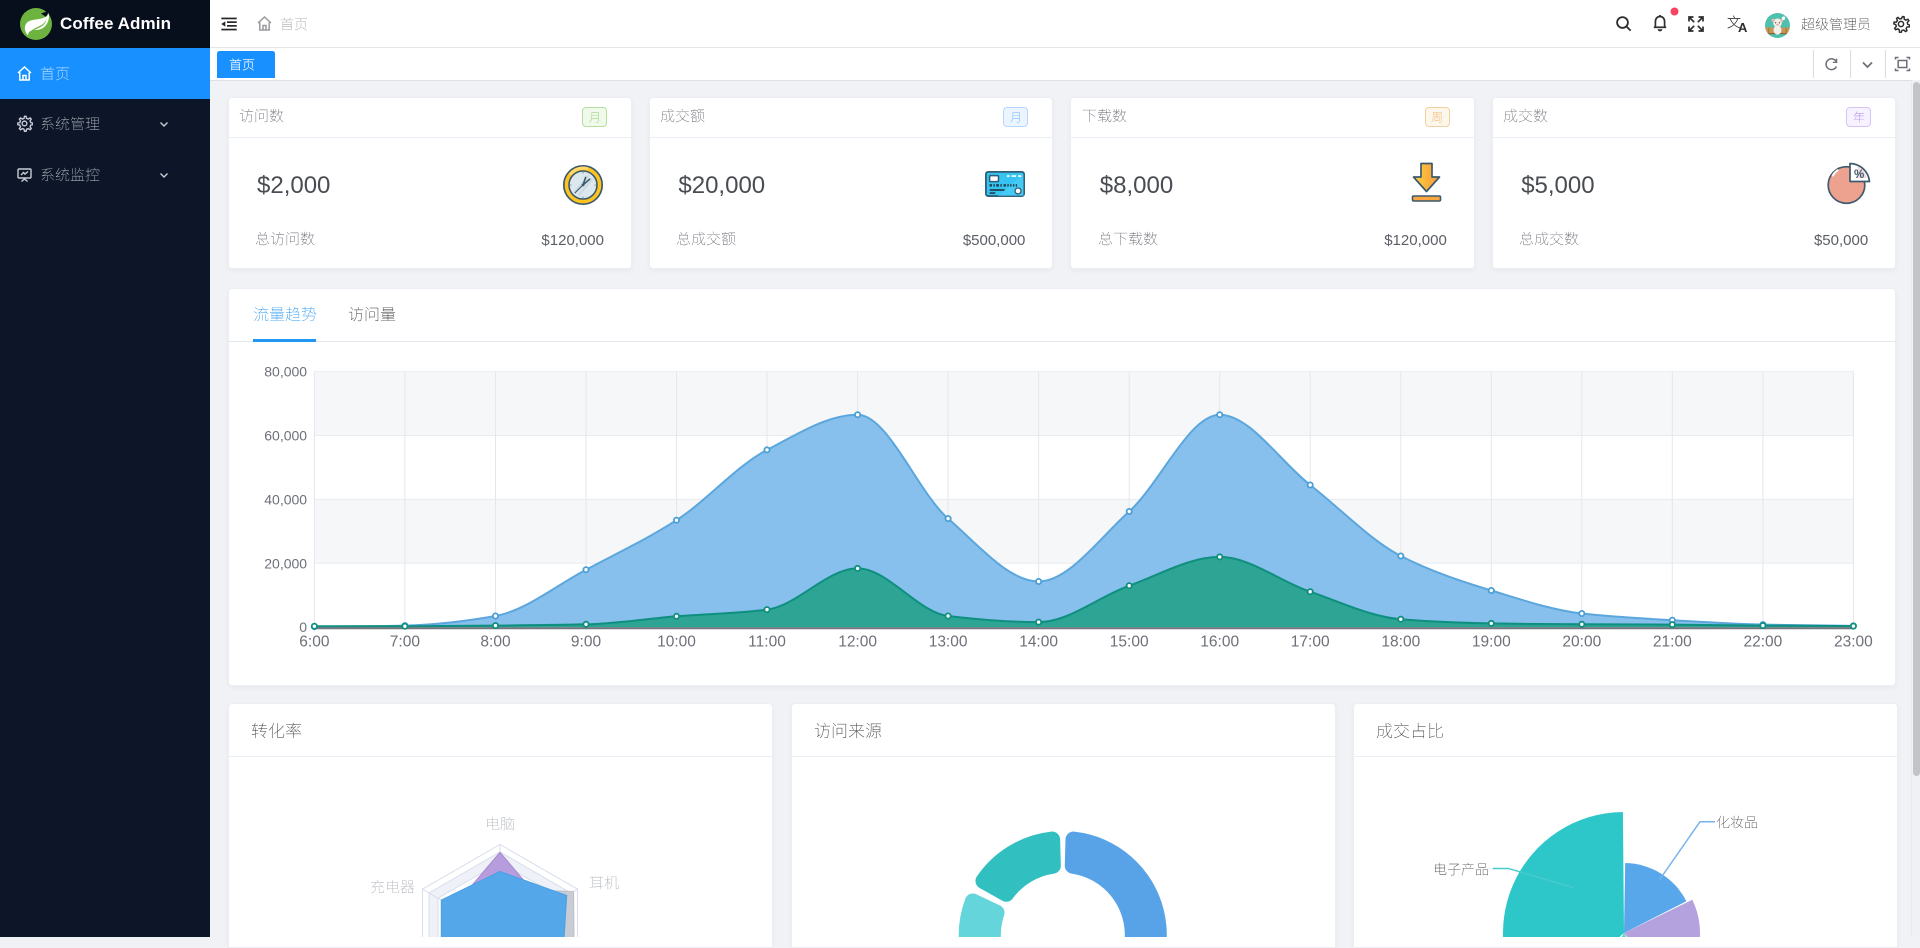 The height and width of the screenshot is (948, 1920). I want to click on svg-text: 22:00, so click(1762, 641).